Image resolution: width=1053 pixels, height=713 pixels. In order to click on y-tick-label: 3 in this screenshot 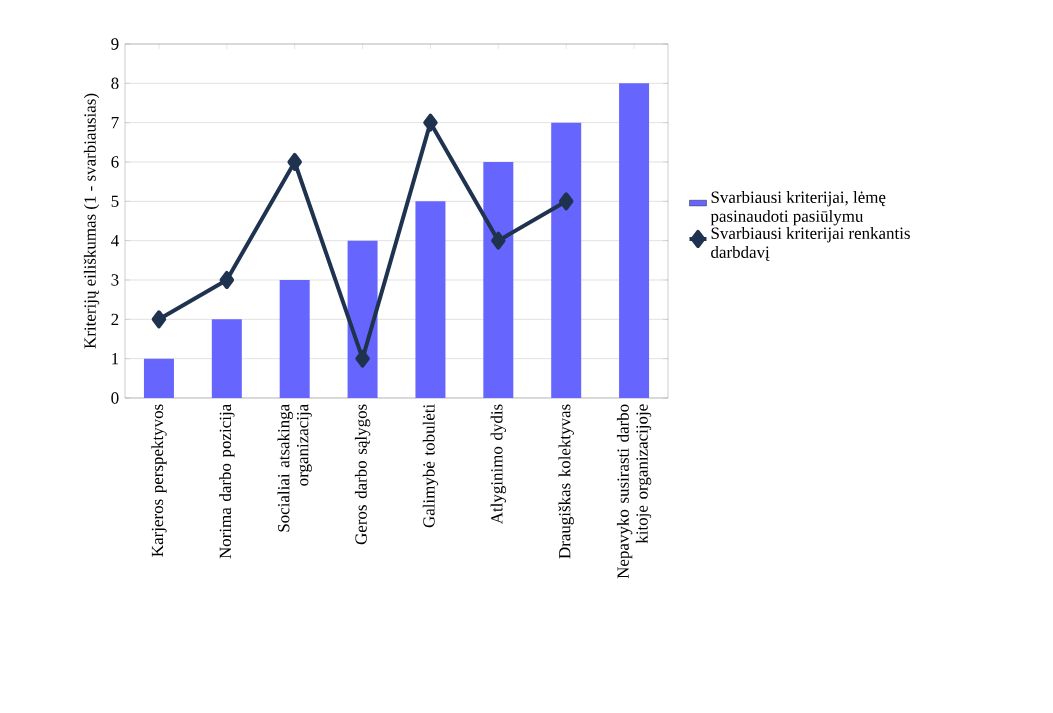, I will do `click(115, 280)`.